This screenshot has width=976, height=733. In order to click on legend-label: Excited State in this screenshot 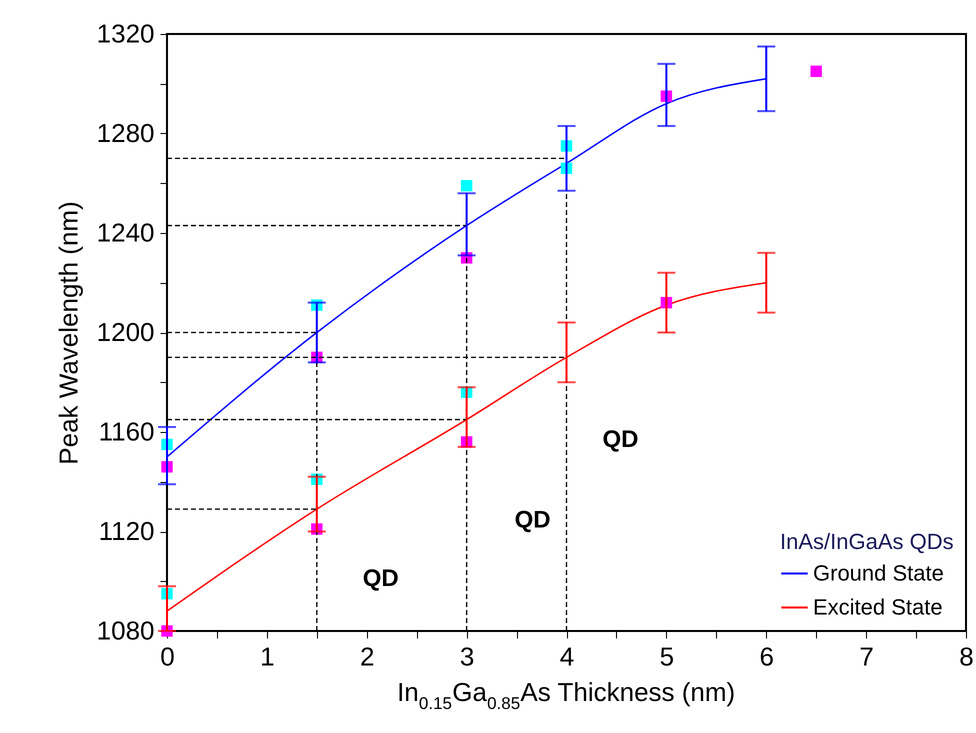, I will do `click(878, 607)`.